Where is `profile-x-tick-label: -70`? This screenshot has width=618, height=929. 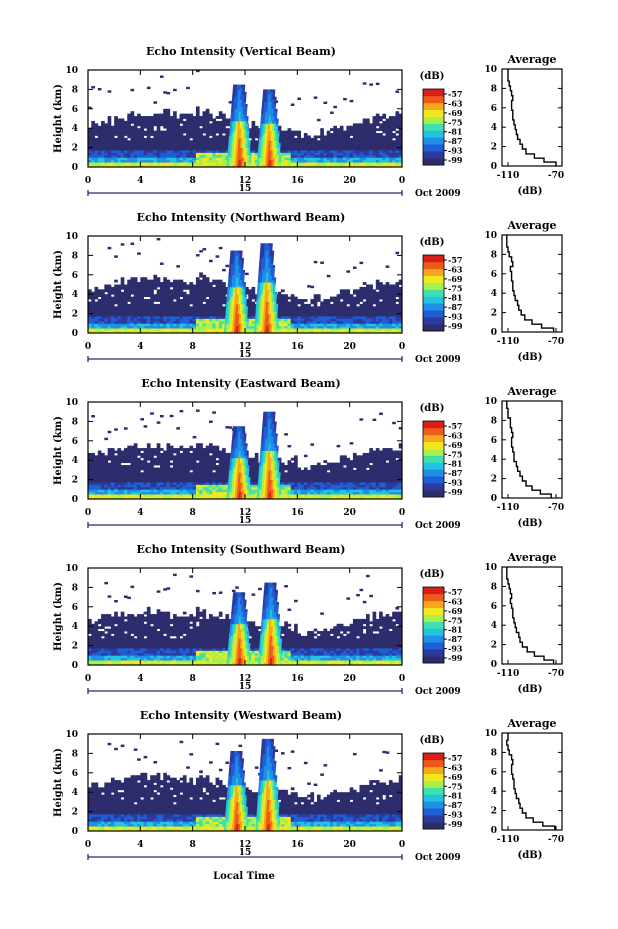
profile-x-tick-label: -70 is located at coordinates (556, 840).